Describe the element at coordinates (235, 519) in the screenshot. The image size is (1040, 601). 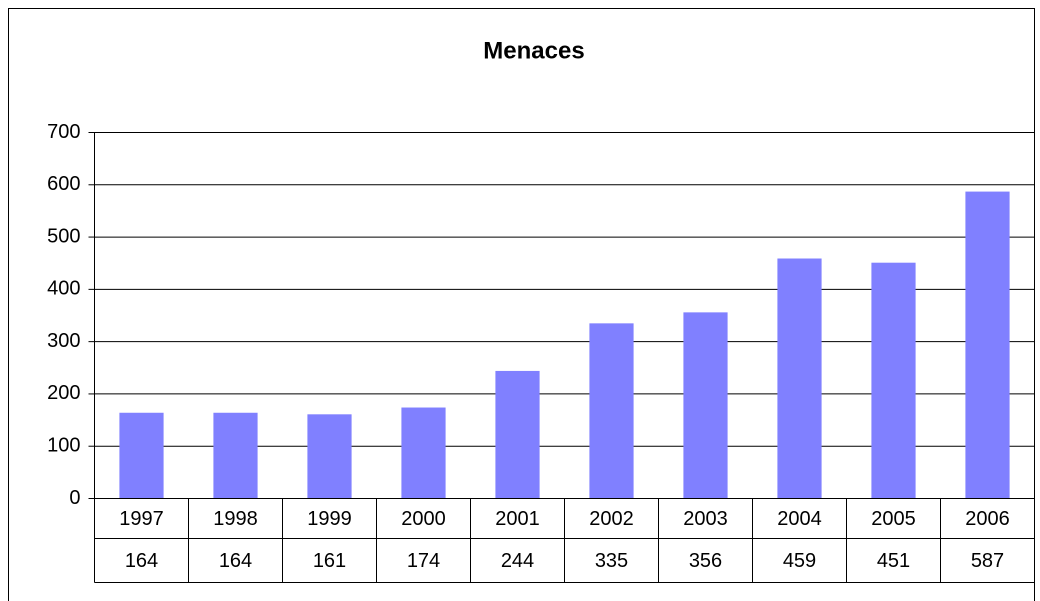
I see `x-tick-label: 1998` at that location.